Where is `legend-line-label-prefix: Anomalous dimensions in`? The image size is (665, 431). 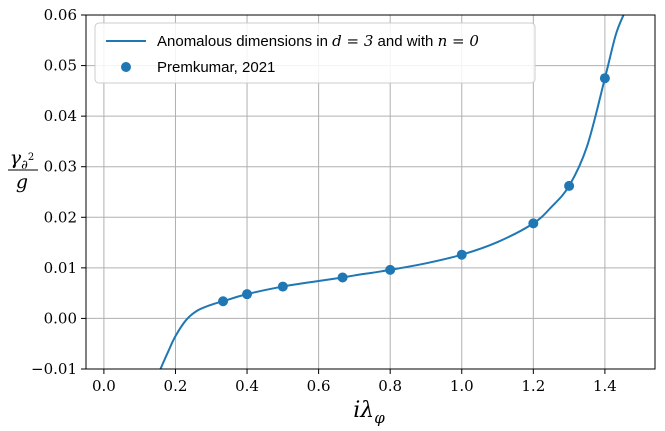
legend-line-label-prefix: Anomalous dimensions in is located at coordinates (242, 41).